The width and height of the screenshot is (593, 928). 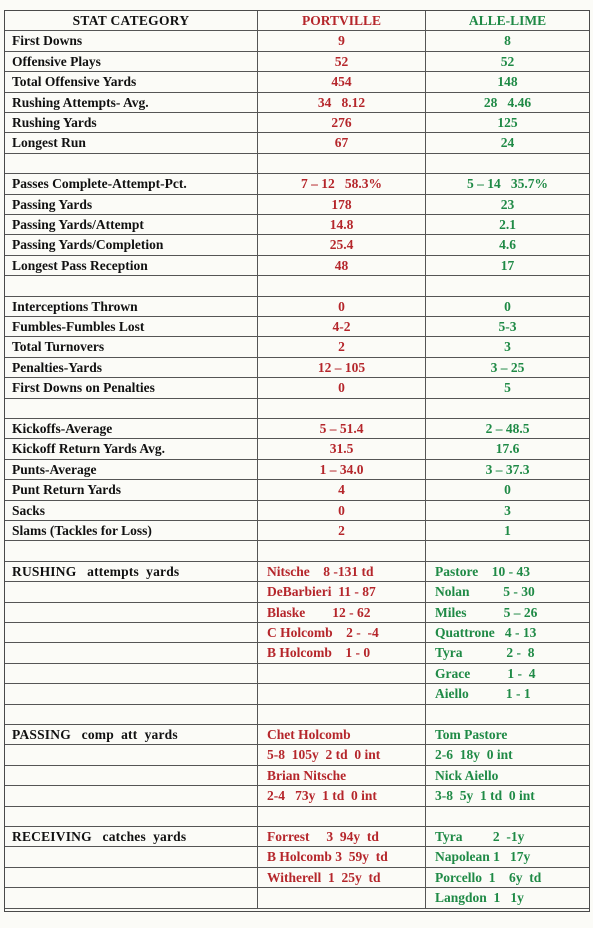 What do you see at coordinates (297, 776) in the screenshot?
I see `detail-row: Brian Nitsche Nick Aiello` at bounding box center [297, 776].